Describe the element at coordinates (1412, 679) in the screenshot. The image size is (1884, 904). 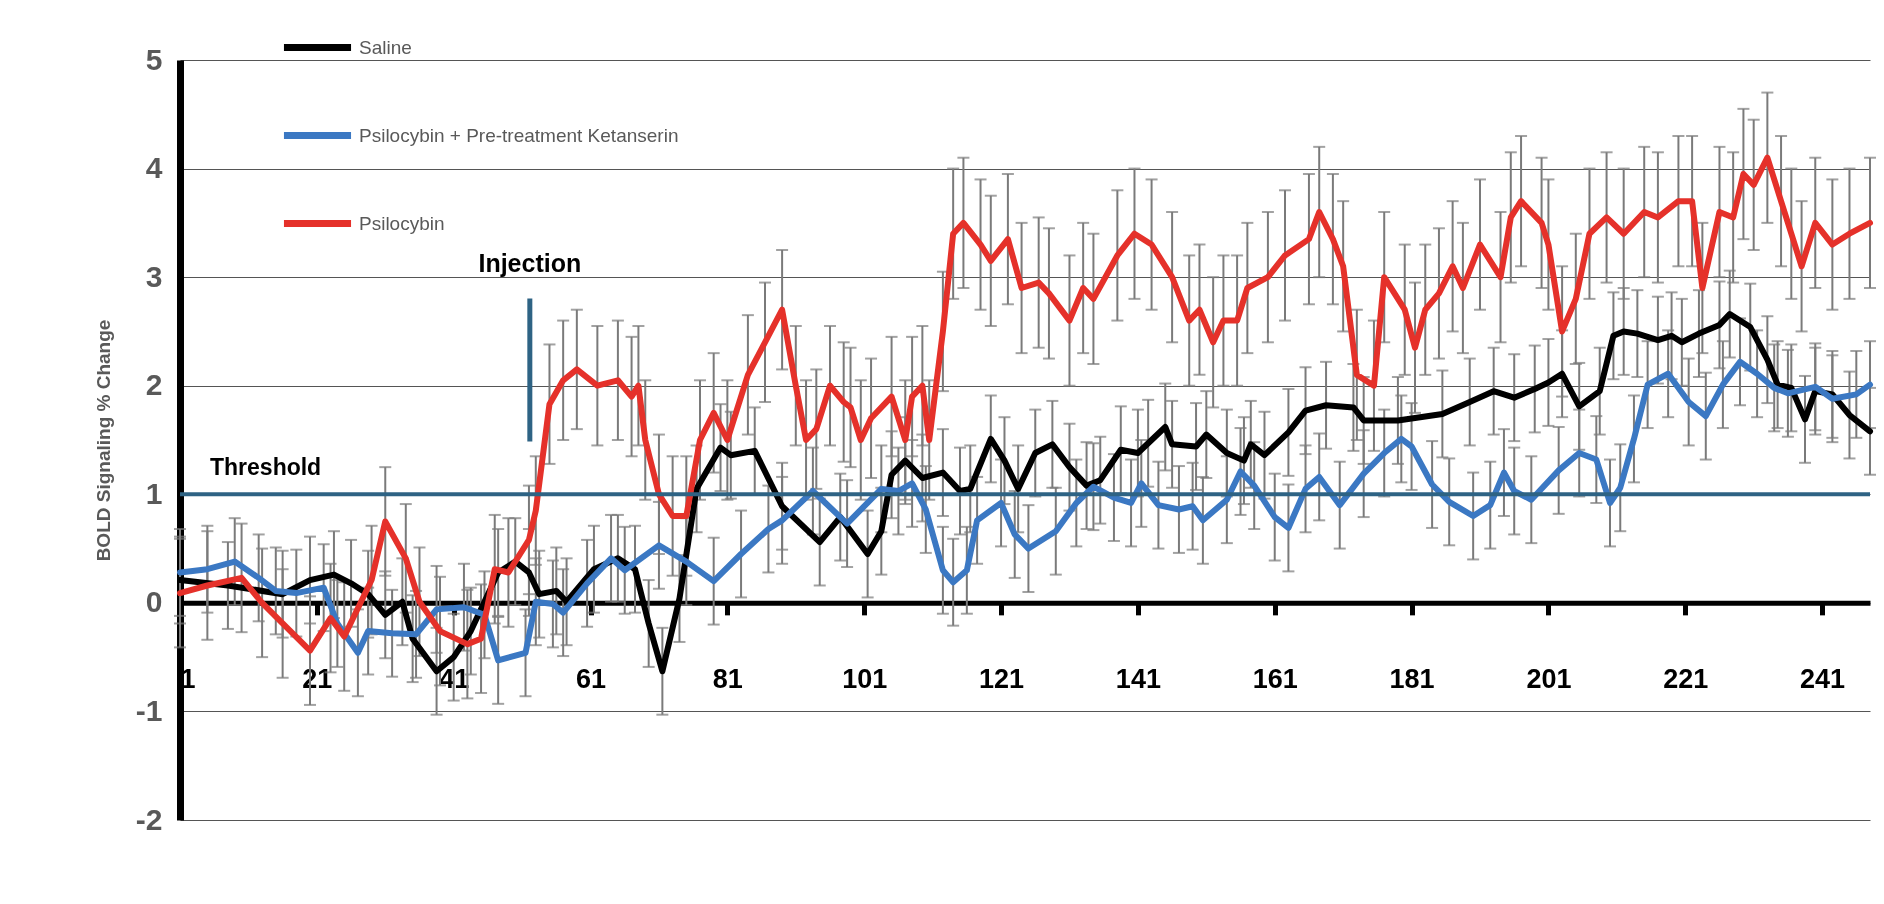
I see `x-tick-label: 181` at that location.